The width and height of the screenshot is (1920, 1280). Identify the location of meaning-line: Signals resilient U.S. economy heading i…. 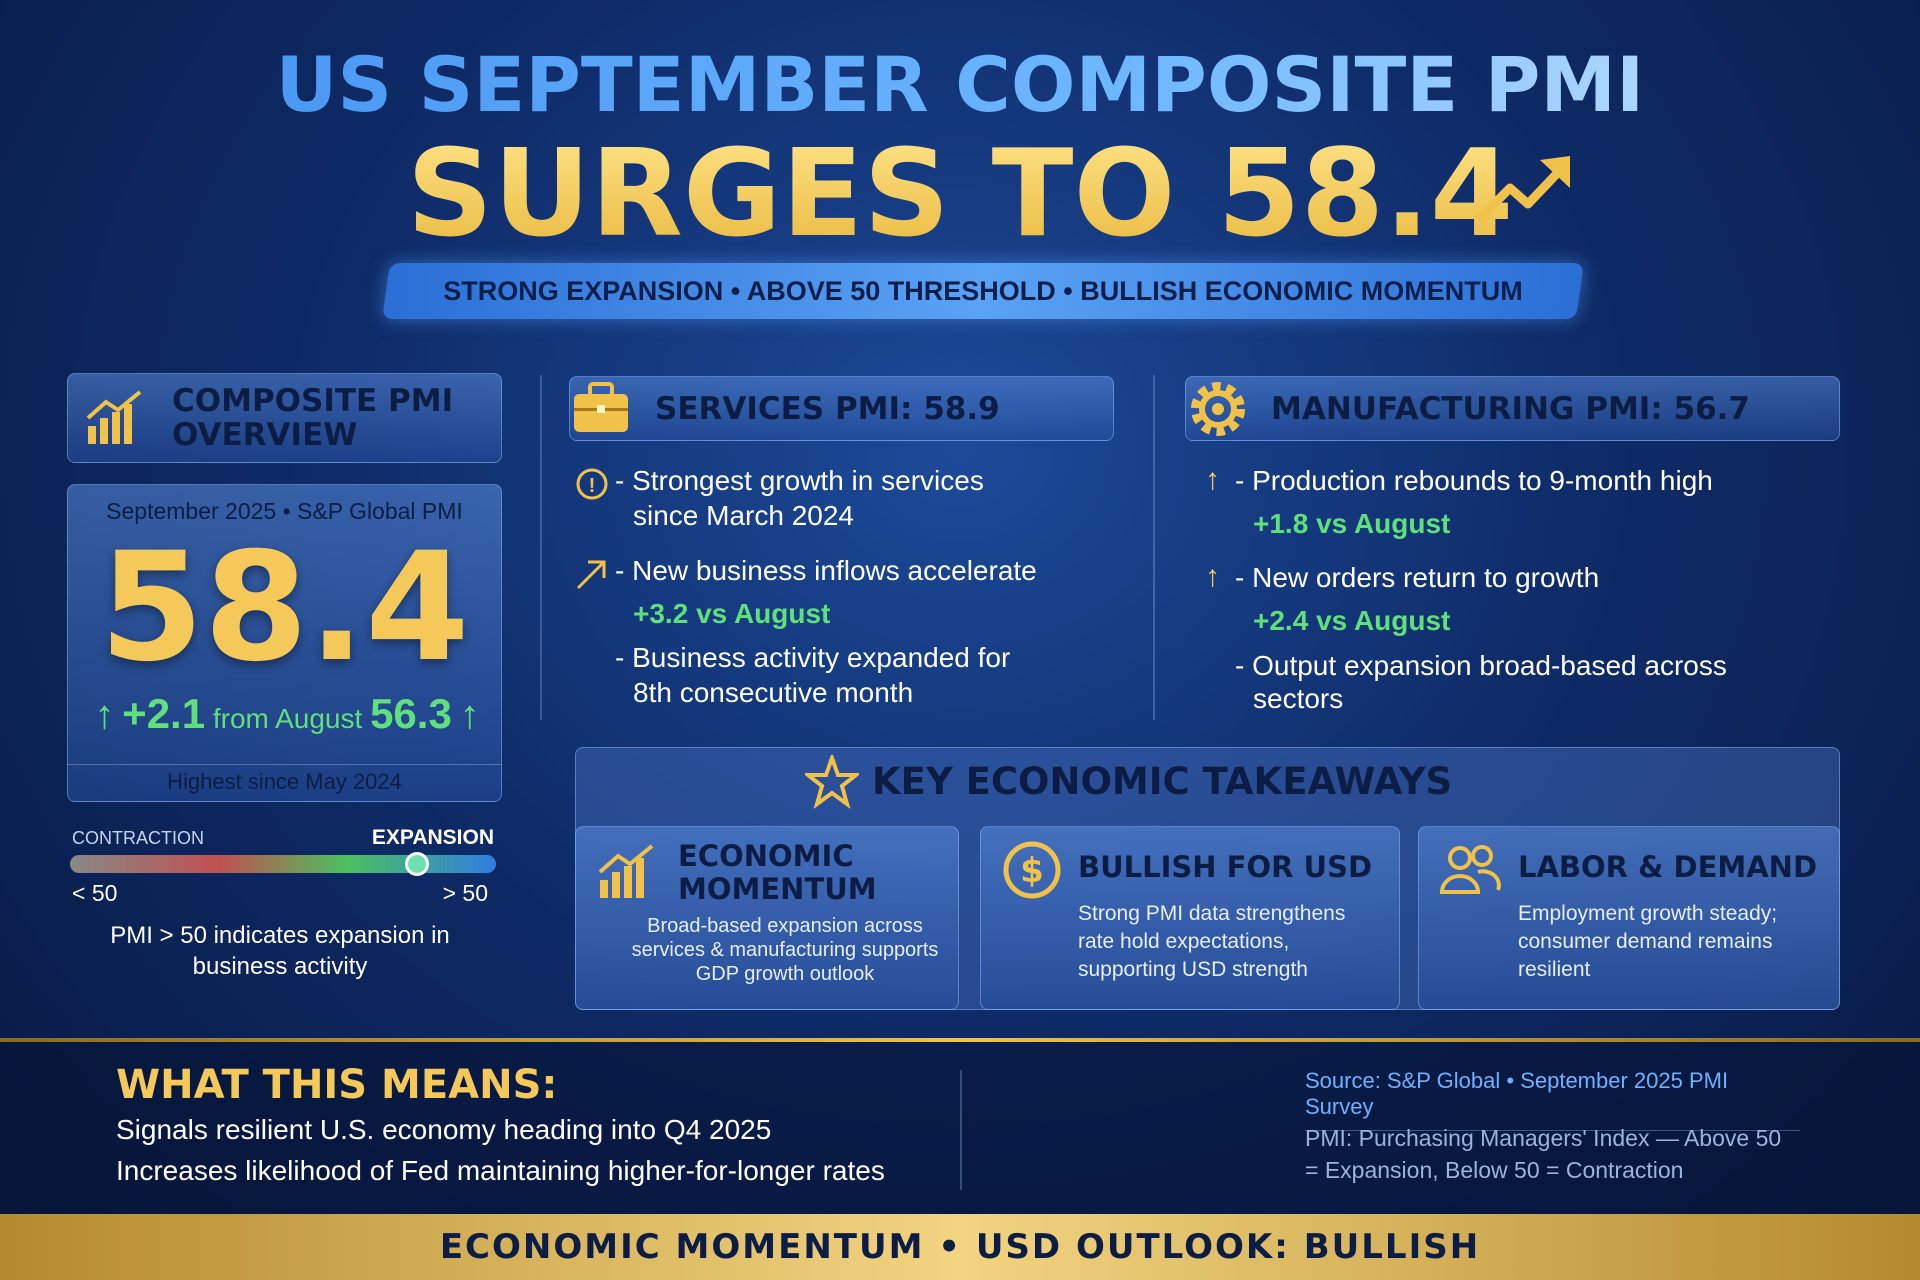
(444, 1129).